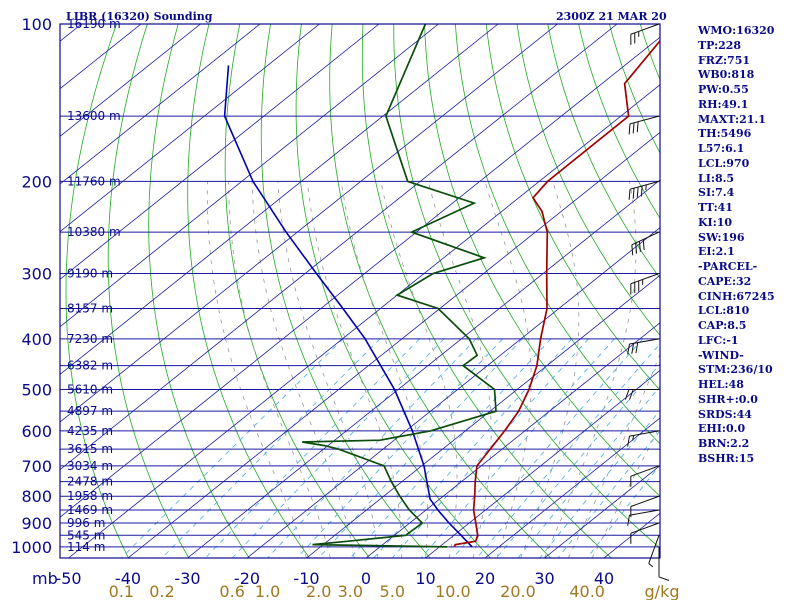 The image size is (800, 600). Describe the element at coordinates (36, 273) in the screenshot. I see `pressure-tick-label: 300` at that location.